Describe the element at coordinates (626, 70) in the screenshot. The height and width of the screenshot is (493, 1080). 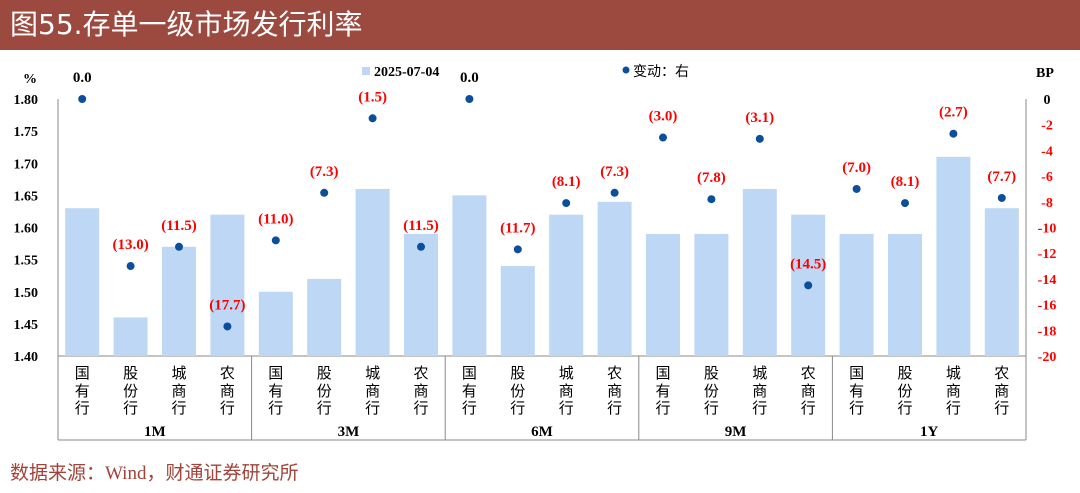
I see `legend-dot-swatch` at that location.